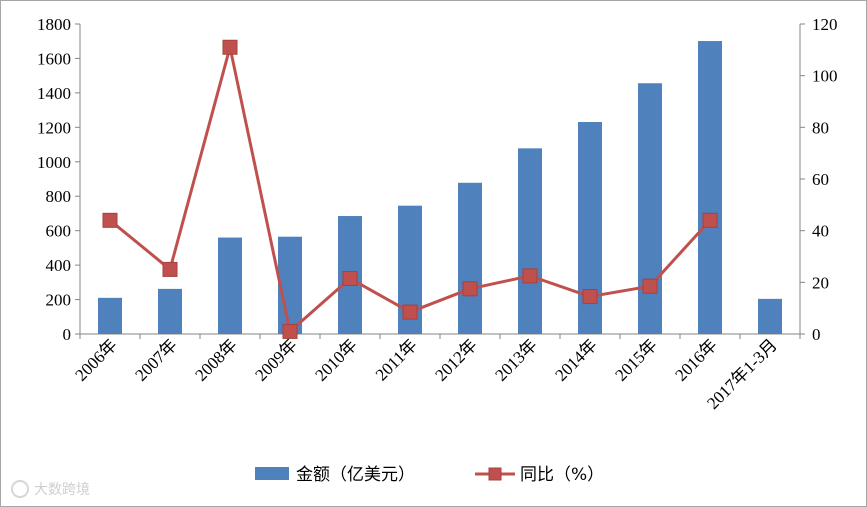 This screenshot has height=507, width=867. I want to click on x-tick-label: 2010年, so click(335, 359).